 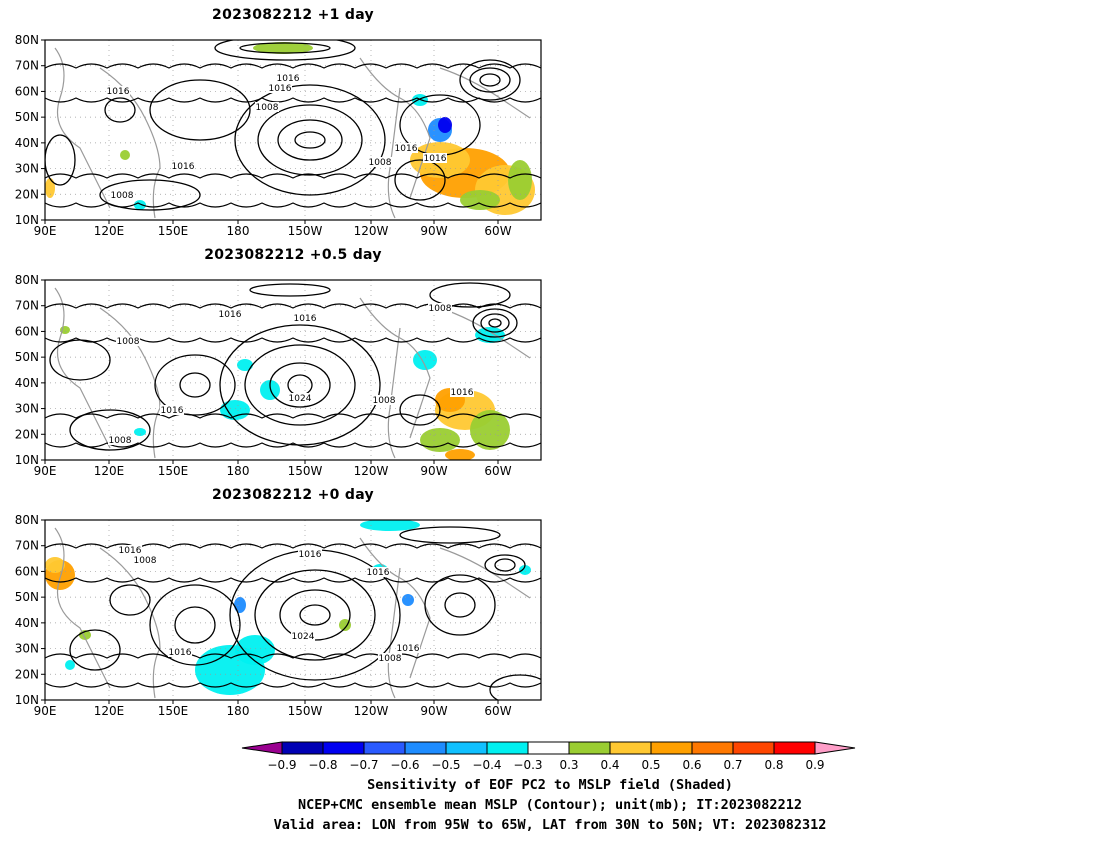 What do you see at coordinates (609, 765) in the screenshot?
I see `colorbar-label: 0.4` at bounding box center [609, 765].